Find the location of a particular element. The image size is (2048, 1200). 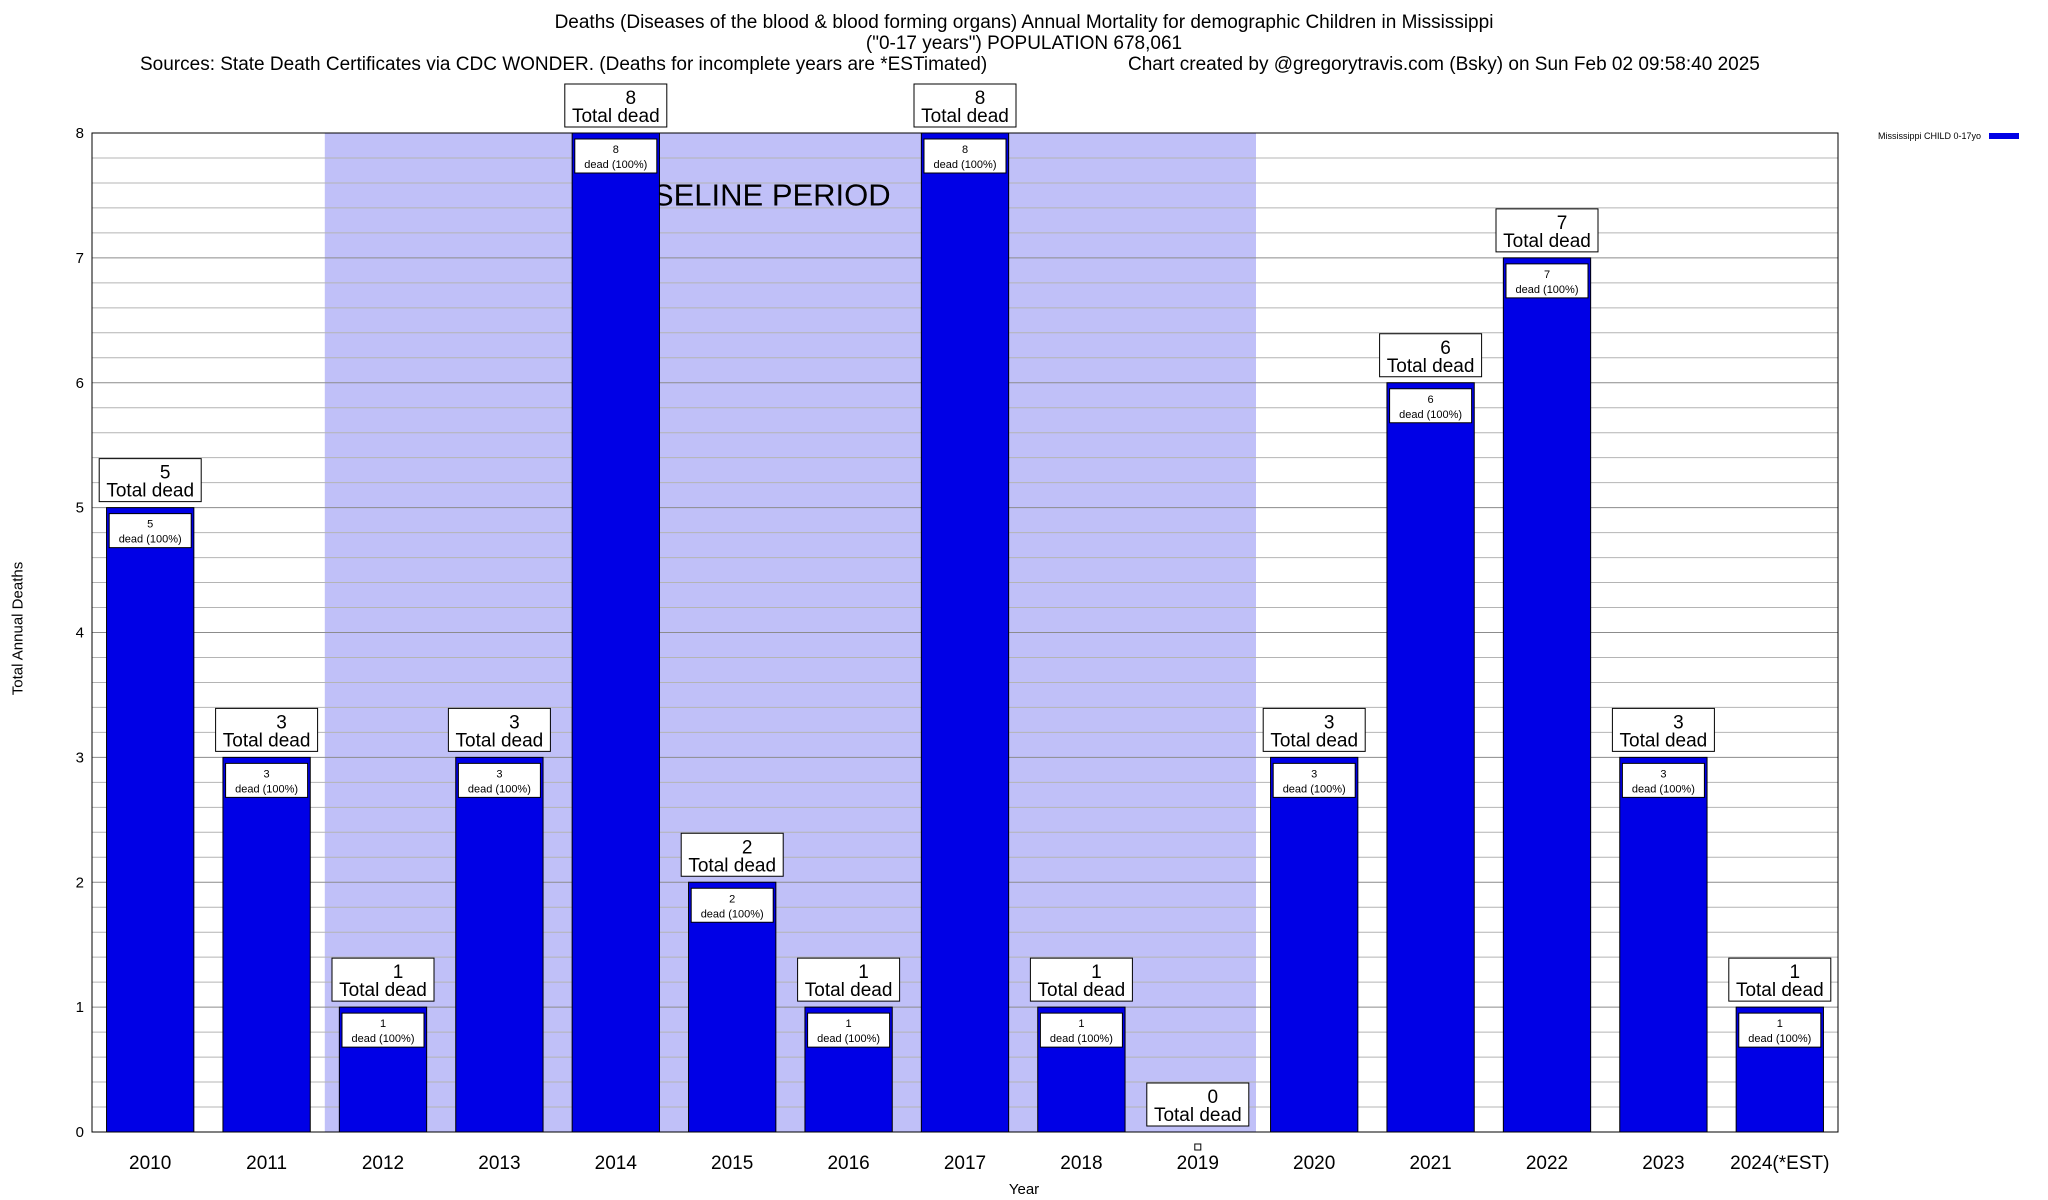

x-tick-label: 2024(*EST) is located at coordinates (1779, 1163).